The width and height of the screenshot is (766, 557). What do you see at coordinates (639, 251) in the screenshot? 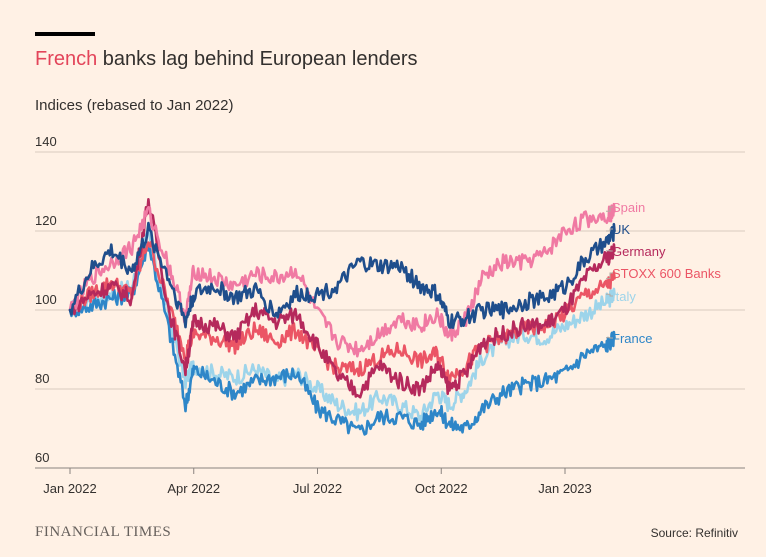
I see `series-label-germany: Germany` at bounding box center [639, 251].